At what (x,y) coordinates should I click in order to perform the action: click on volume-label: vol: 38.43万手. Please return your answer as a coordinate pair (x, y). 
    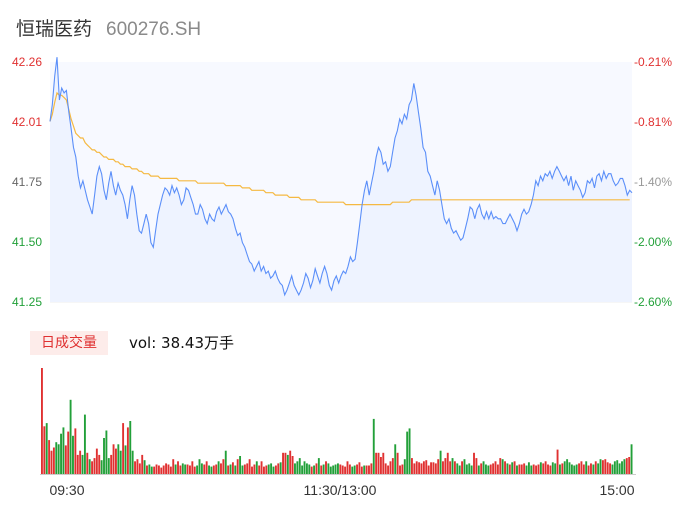
    Looking at the image, I should click on (181, 343).